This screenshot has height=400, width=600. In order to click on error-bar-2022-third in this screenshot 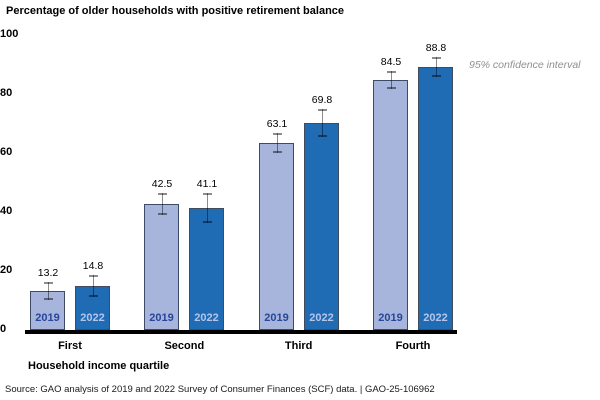, I will do `click(322, 123)`.